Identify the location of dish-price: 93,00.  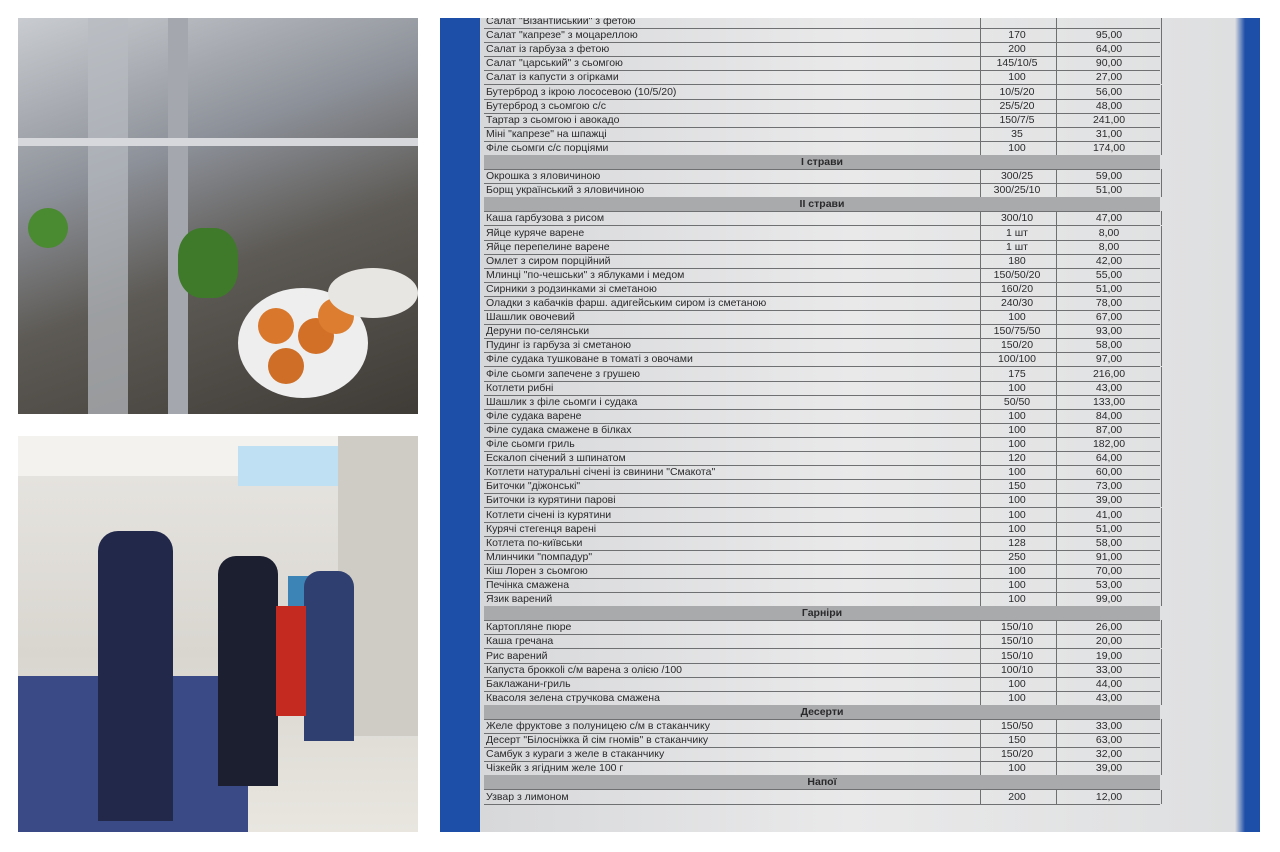
(1109, 331).